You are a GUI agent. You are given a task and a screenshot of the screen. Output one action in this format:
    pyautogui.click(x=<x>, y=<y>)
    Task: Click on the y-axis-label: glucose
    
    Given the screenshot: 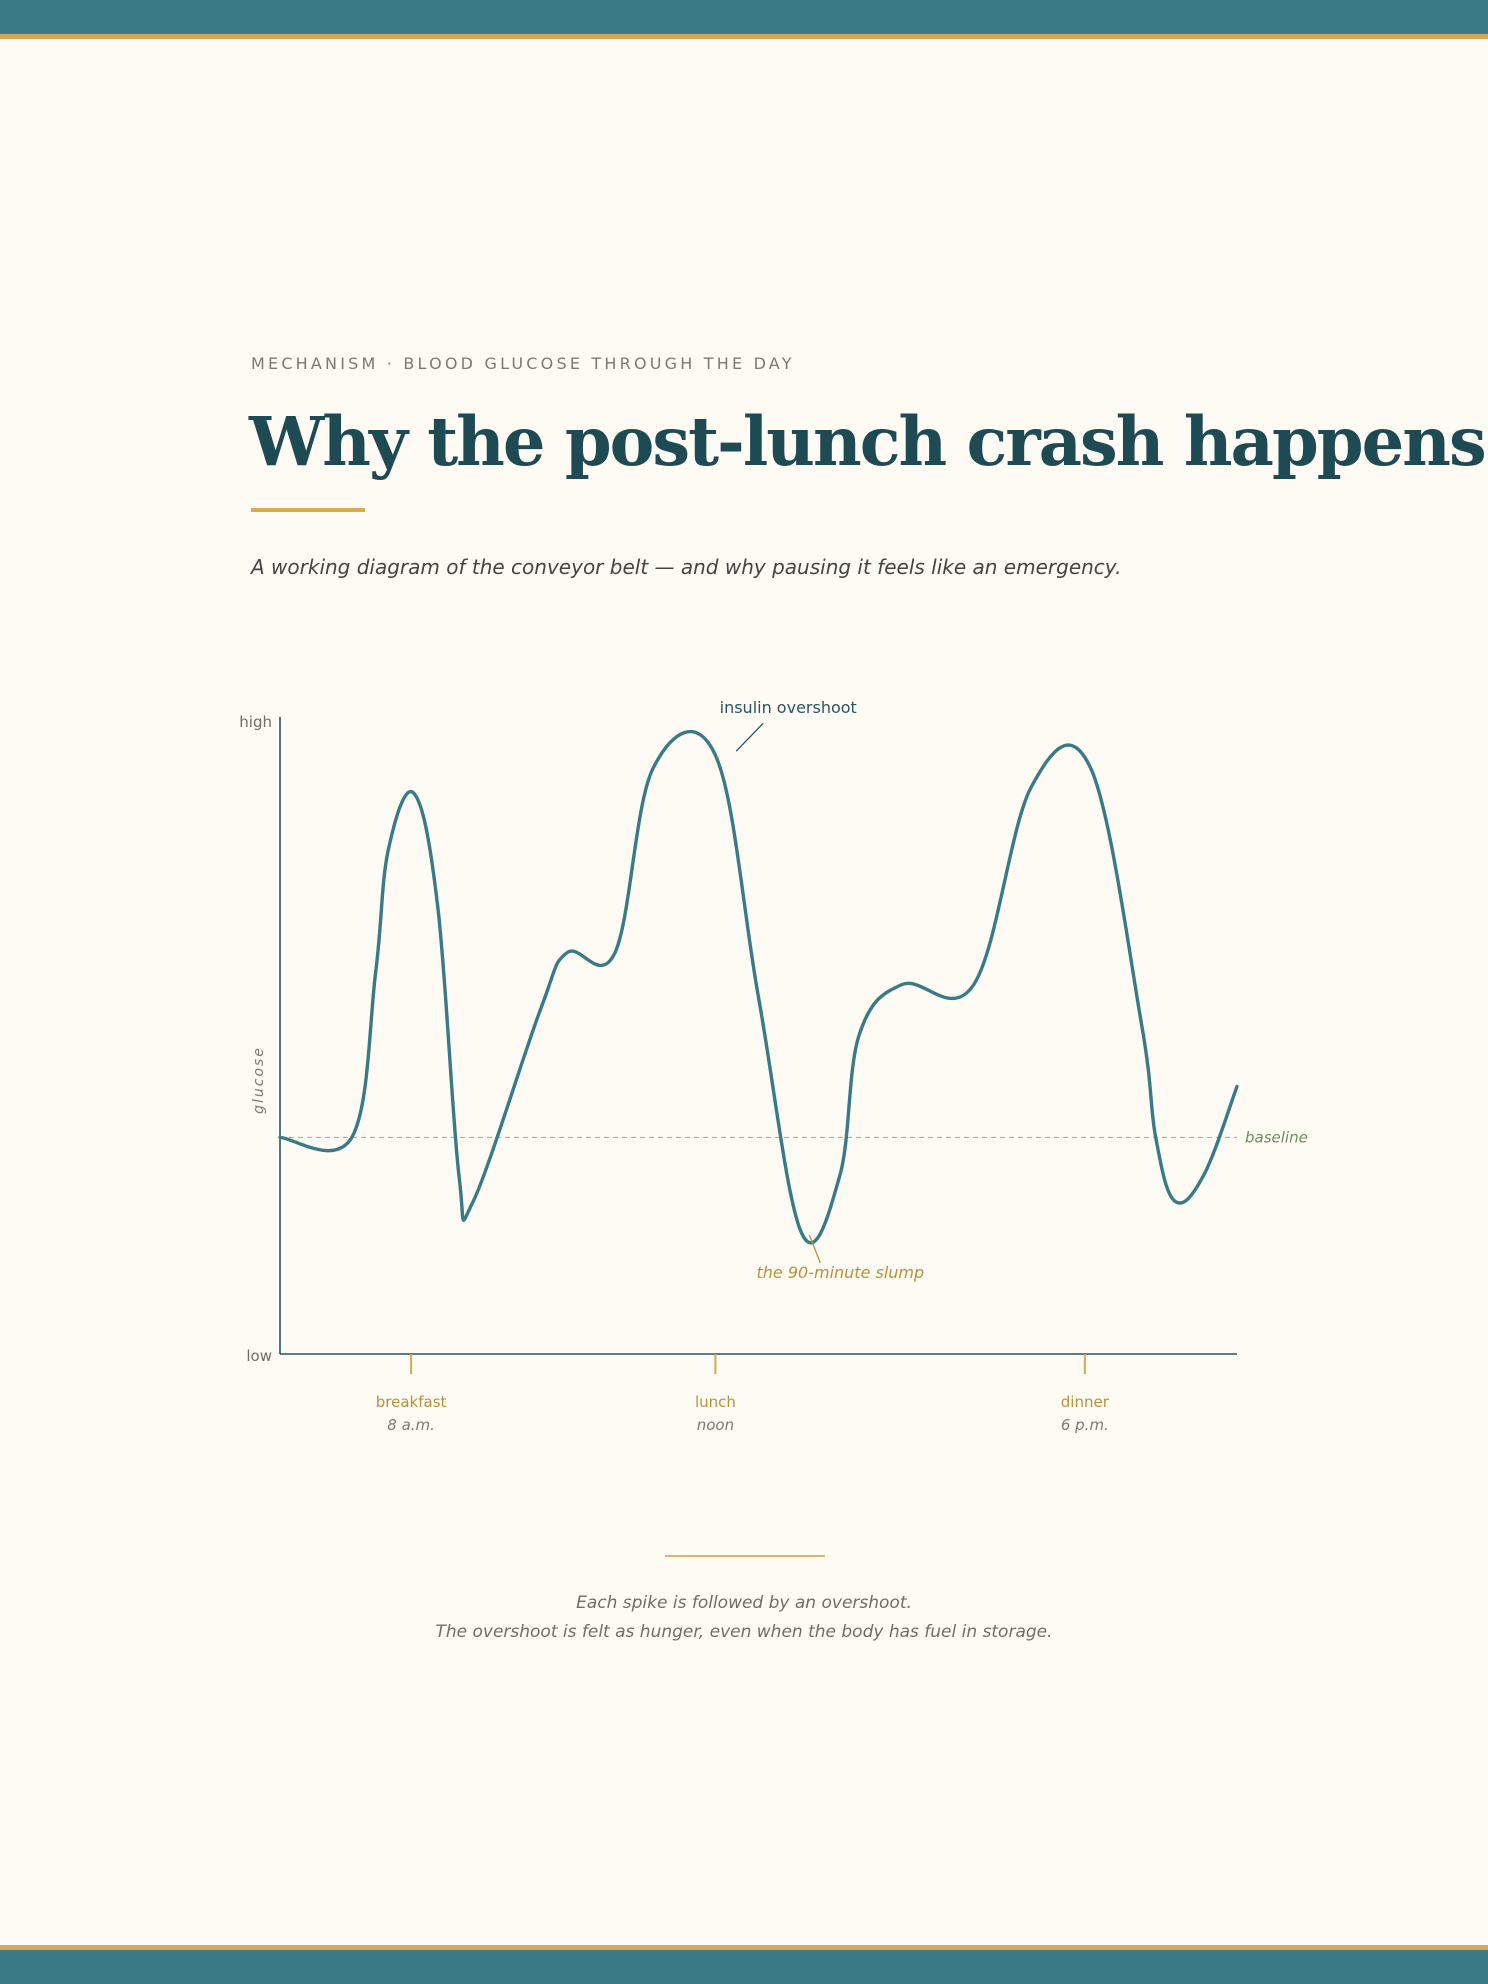 What is the action you would take?
    pyautogui.click(x=259, y=1080)
    